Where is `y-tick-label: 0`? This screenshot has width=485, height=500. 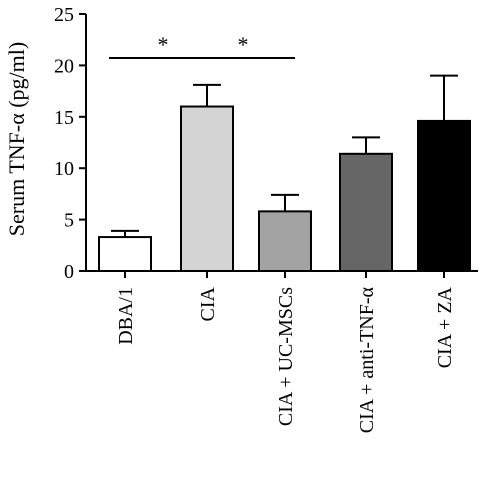
y-tick-label: 0 is located at coordinates (69, 272).